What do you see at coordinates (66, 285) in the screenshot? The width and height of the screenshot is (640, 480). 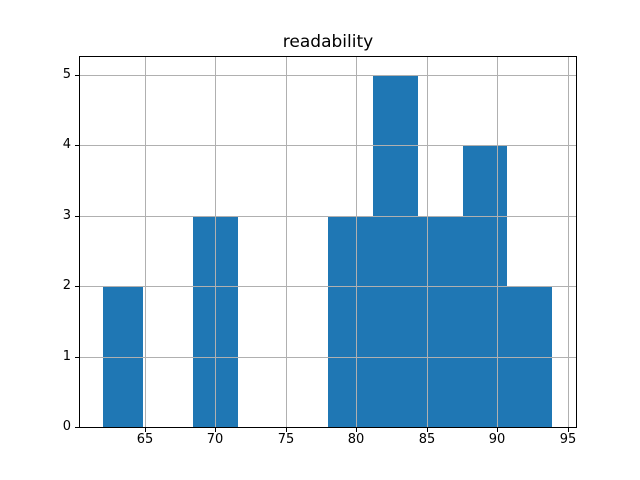 I see `y-tick-label: 2` at bounding box center [66, 285].